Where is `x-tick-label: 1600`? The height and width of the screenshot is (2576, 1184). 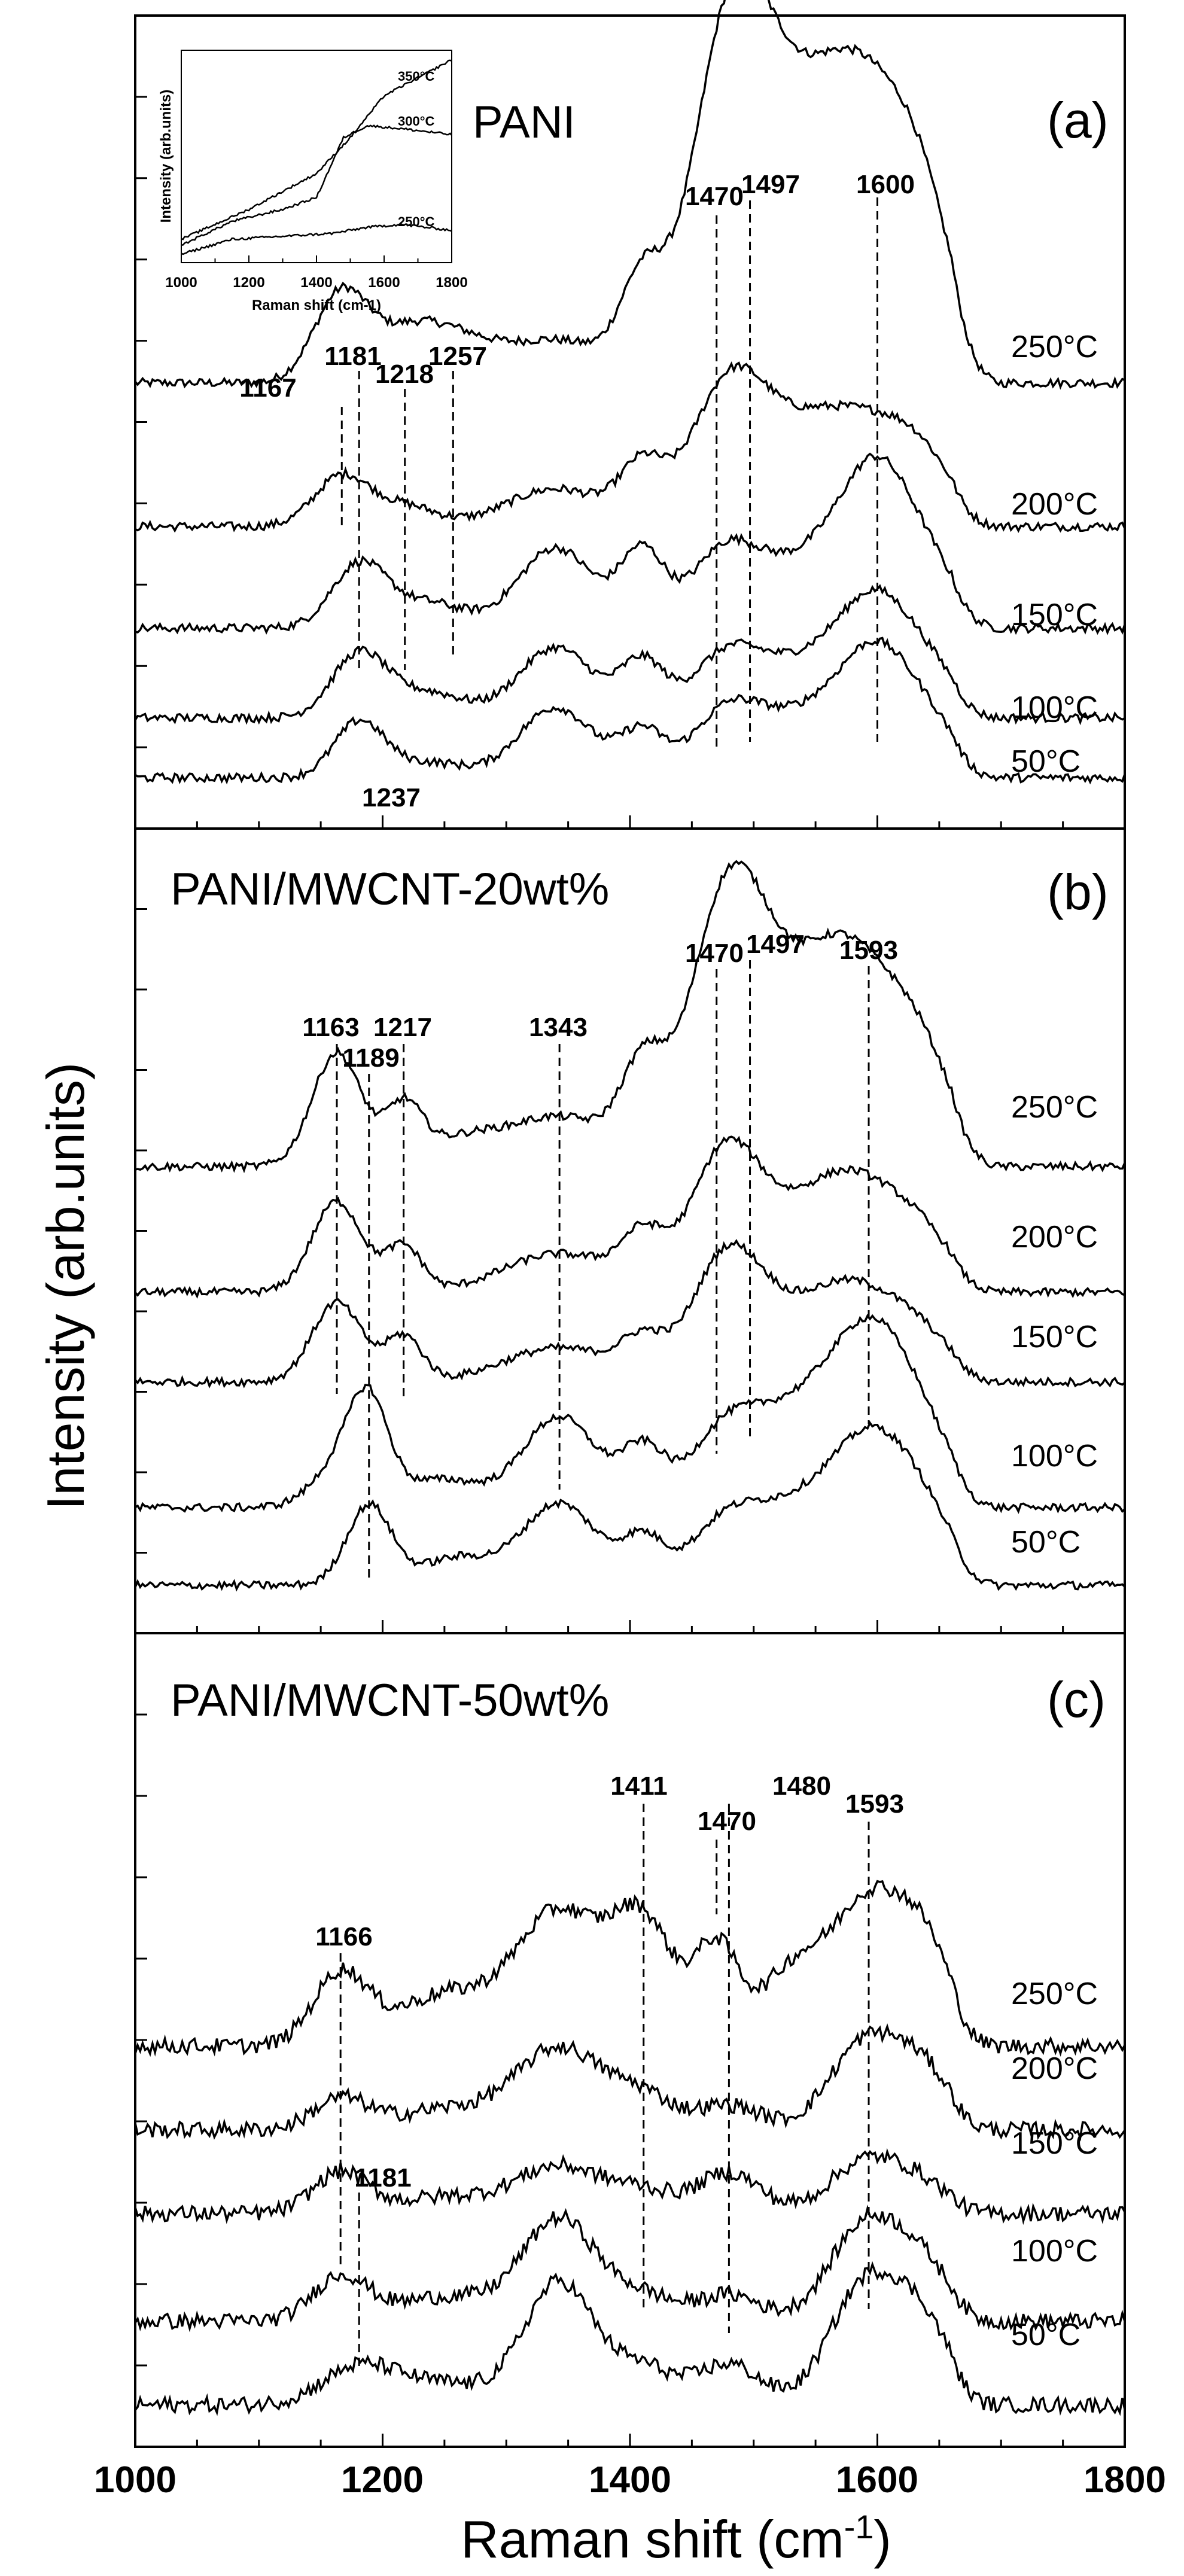 x-tick-label: 1600 is located at coordinates (877, 2480).